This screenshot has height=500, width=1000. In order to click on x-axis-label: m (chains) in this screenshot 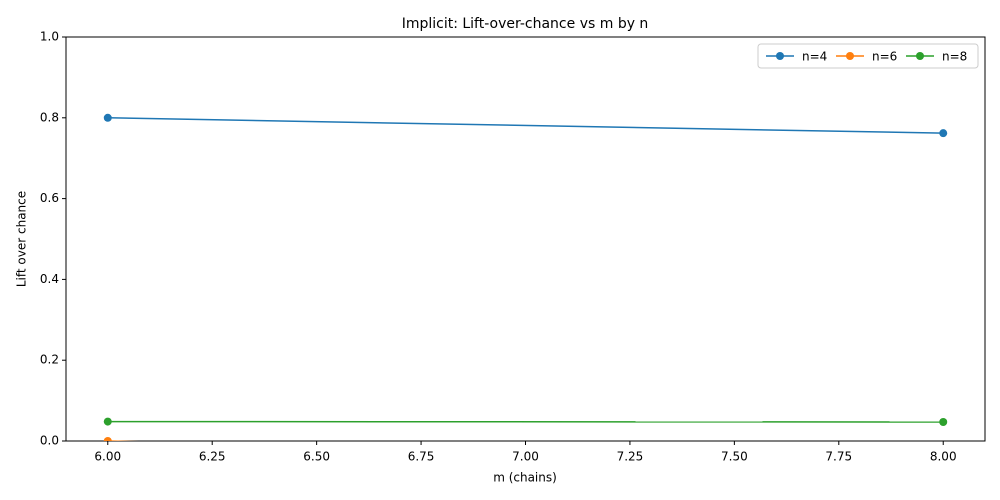, I will do `click(525, 478)`.